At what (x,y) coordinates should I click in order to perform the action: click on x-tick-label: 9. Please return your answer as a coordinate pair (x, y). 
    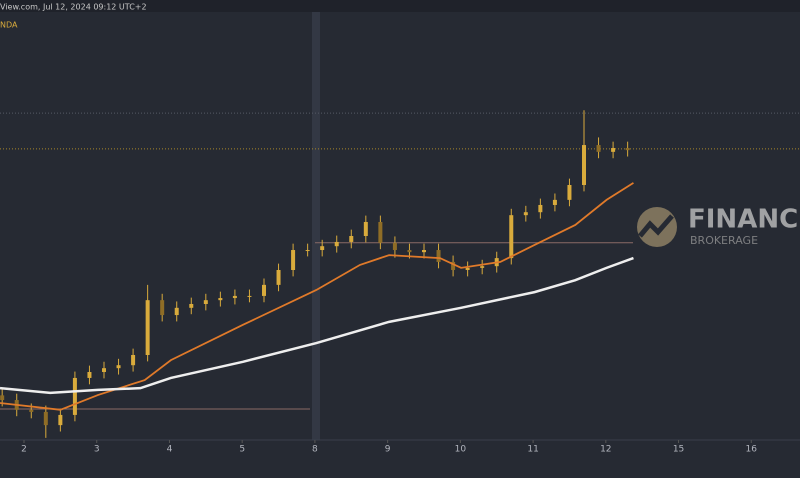
    Looking at the image, I should click on (388, 450).